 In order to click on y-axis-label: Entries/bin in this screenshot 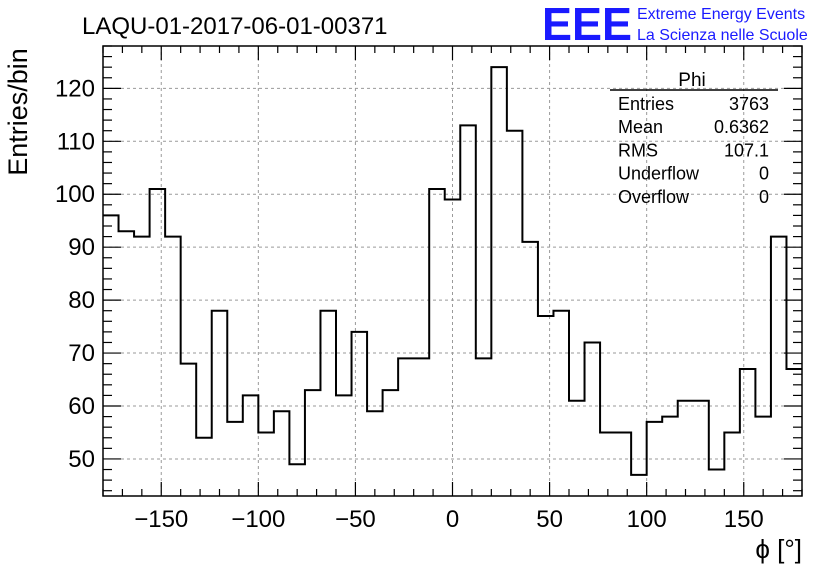, I will do `click(18, 112)`.